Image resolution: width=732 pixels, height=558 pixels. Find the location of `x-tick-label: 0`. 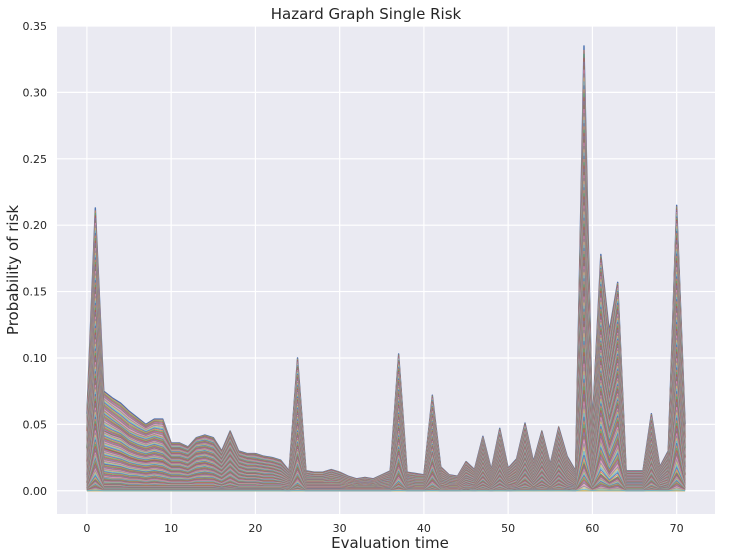

x-tick-label: 0 is located at coordinates (86, 528).